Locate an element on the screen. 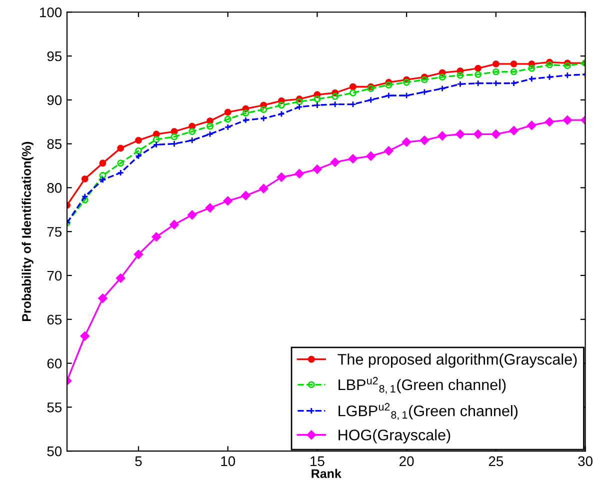 The height and width of the screenshot is (485, 593). legend-label: LGBP$^{u2}$$_{8,1}$(Green channel) is located at coordinates (428, 411).